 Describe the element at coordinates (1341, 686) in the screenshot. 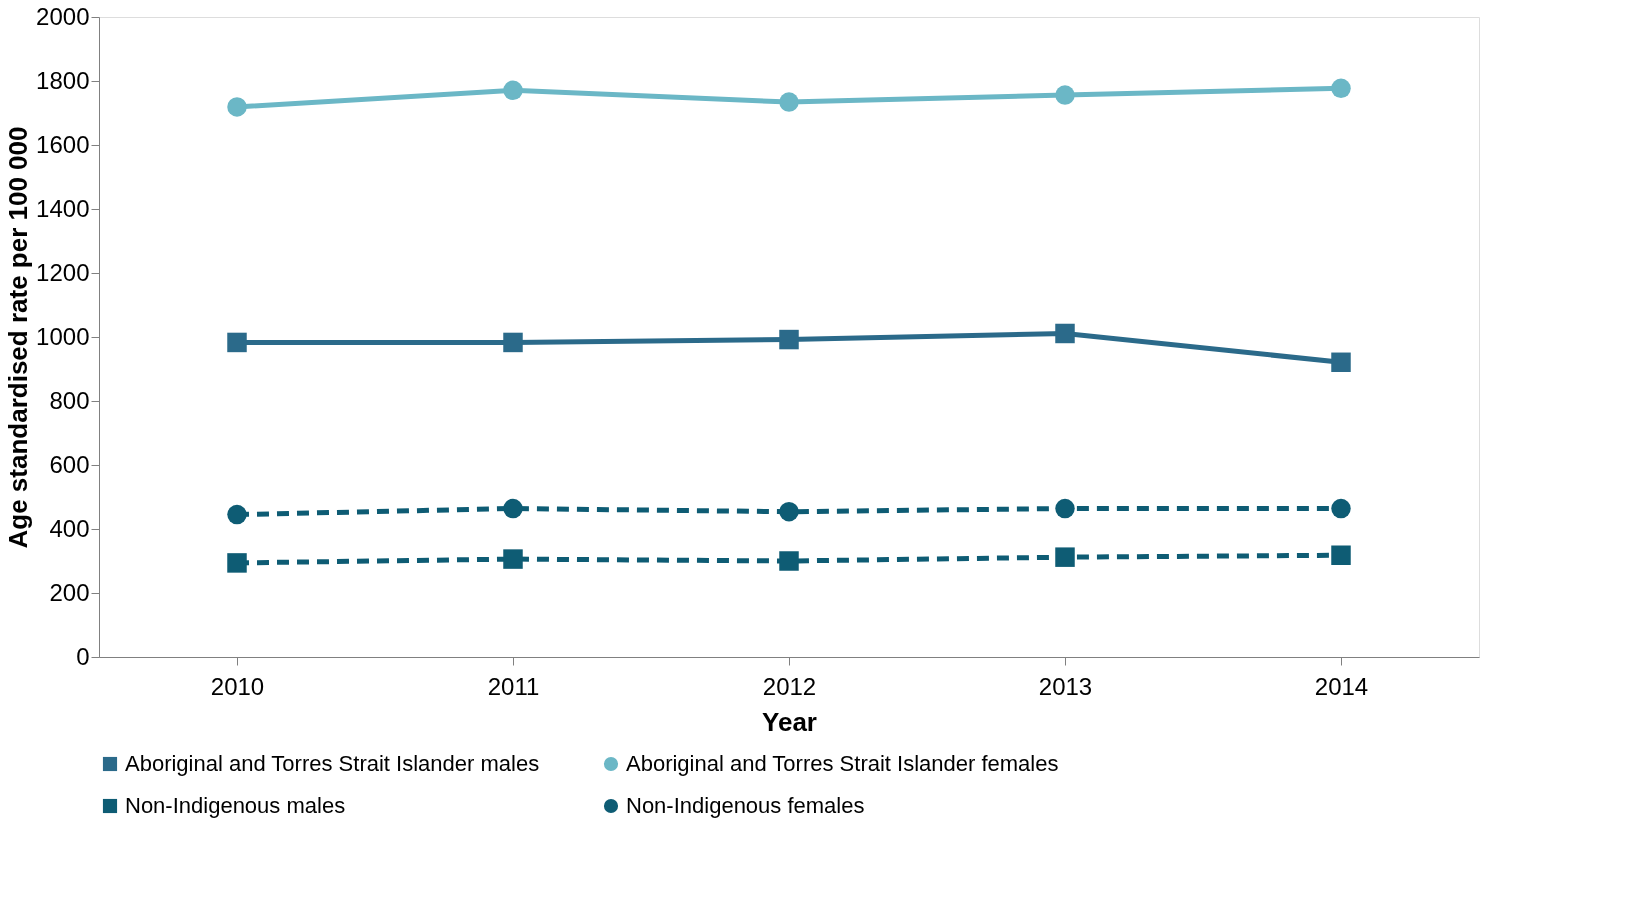

I see `x-tick-label: 2014` at that location.